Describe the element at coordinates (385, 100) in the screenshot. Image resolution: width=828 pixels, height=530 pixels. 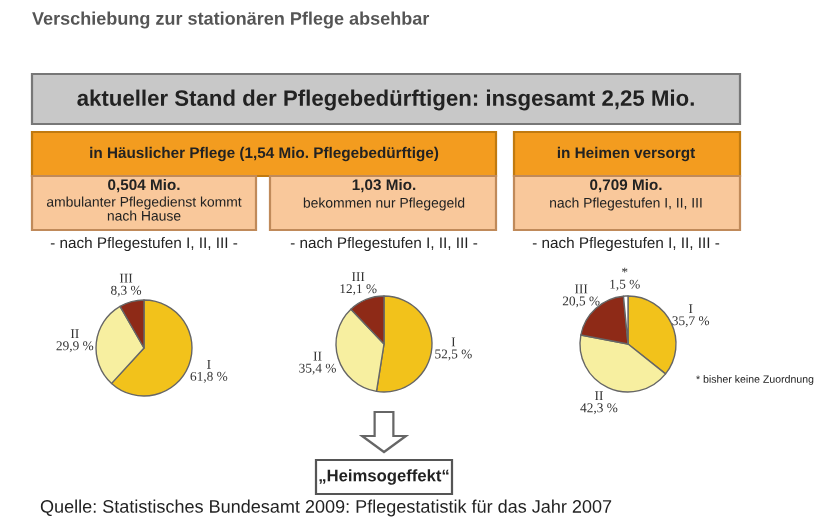
I see `text: aktueller Stand der Pflegebedürftigen: insgesamt 2,25 Mio.` at that location.